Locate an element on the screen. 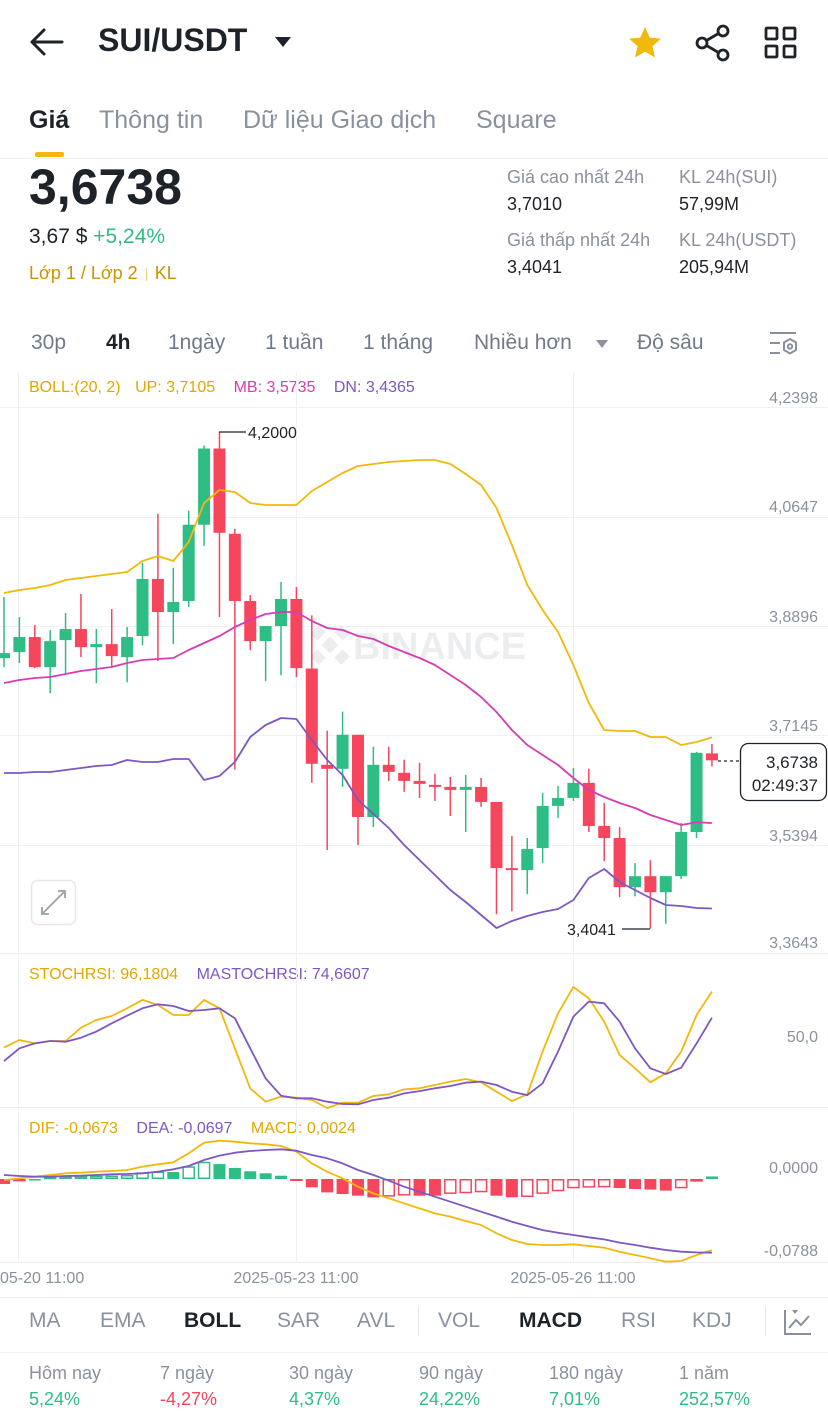  low-annotation: 3,4041 is located at coordinates (591, 930).